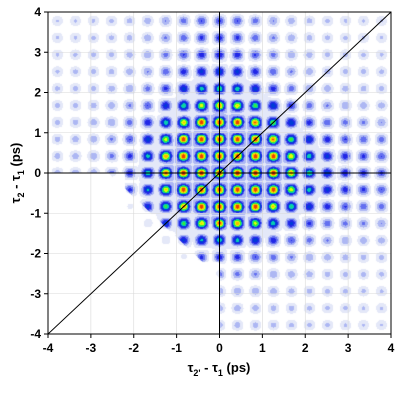  What do you see at coordinates (35, 213) in the screenshot?
I see `y-tick-label: -1` at bounding box center [35, 213].